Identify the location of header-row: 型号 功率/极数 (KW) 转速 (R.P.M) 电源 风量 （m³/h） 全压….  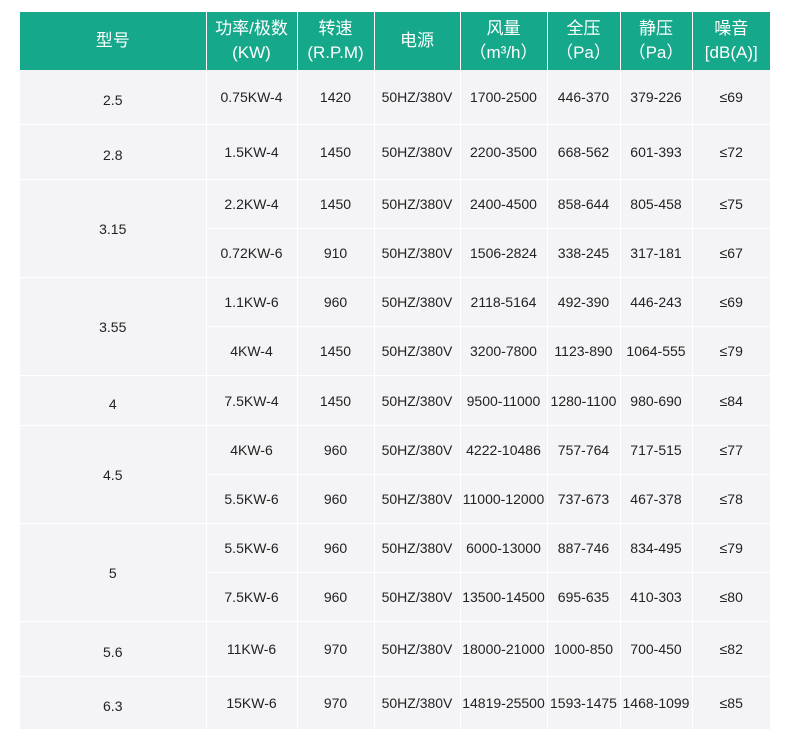
(395, 41).